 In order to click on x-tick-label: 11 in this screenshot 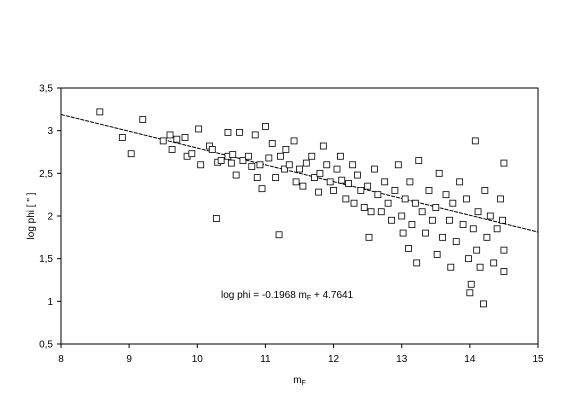, I will do `click(265, 359)`.